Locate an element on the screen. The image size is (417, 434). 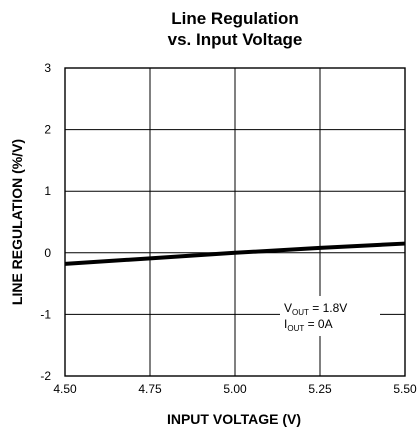
y-axis-title: LINE REGULATION (%/V) is located at coordinates (17, 222).